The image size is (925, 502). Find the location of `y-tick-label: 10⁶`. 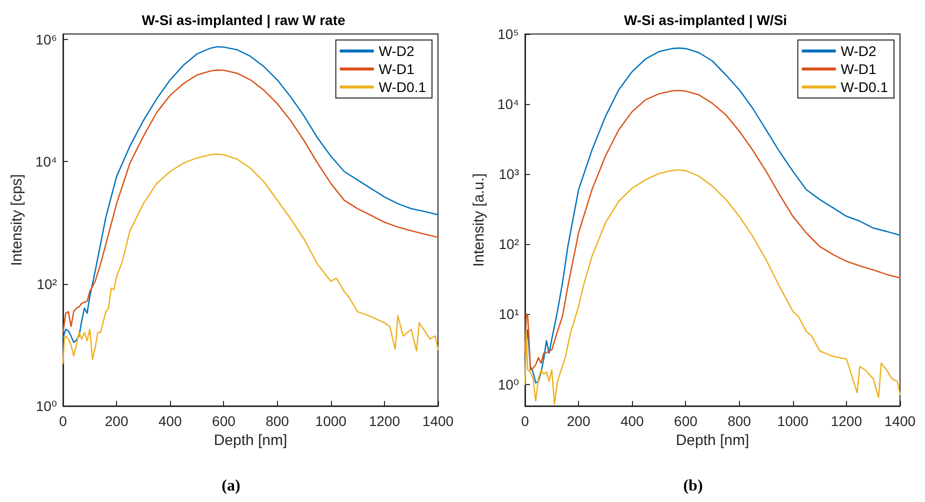

y-tick-label: 10⁶ is located at coordinates (46, 39).